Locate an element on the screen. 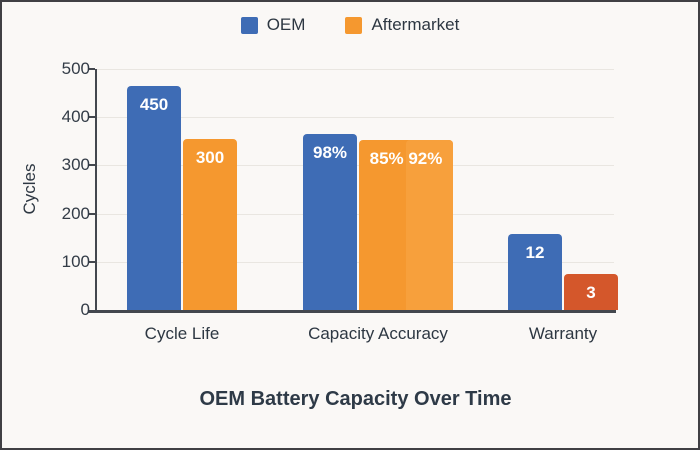 The height and width of the screenshot is (450, 700). y-axis-title: Cycles is located at coordinates (29, 189).